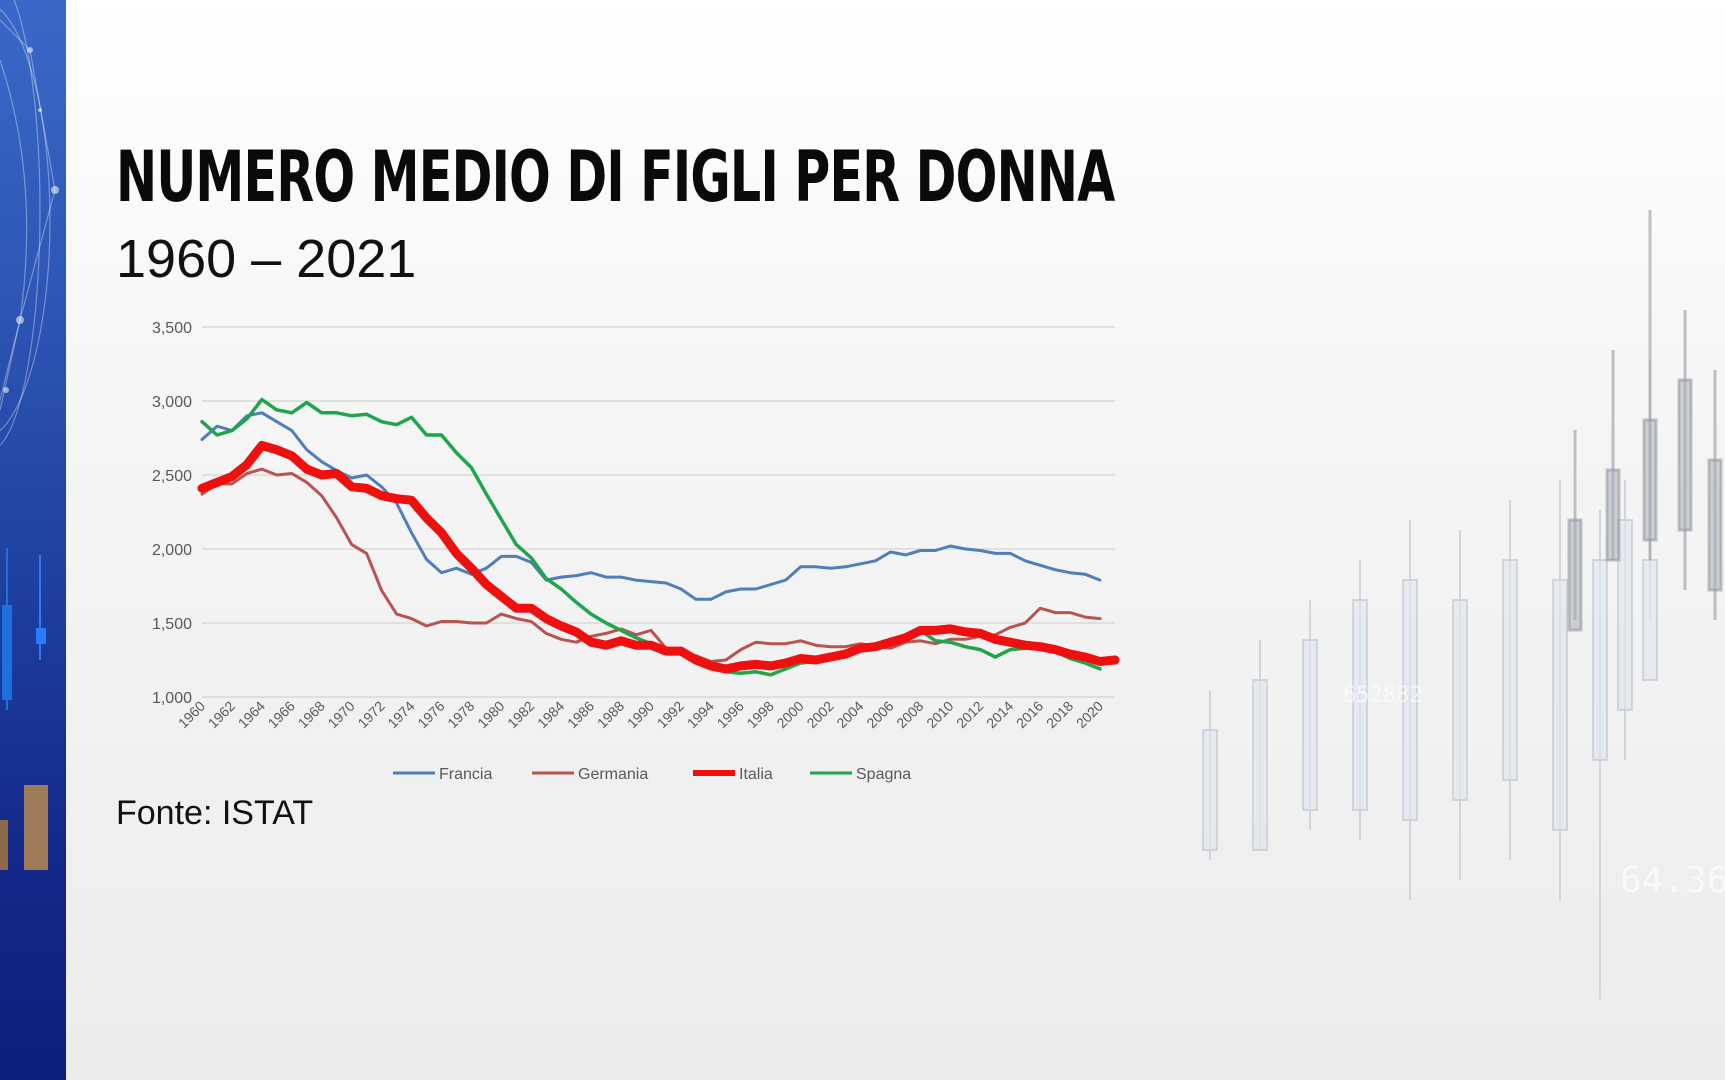 The width and height of the screenshot is (1725, 1080). What do you see at coordinates (969, 714) in the screenshot?
I see `x-tick-label: 2012` at bounding box center [969, 714].